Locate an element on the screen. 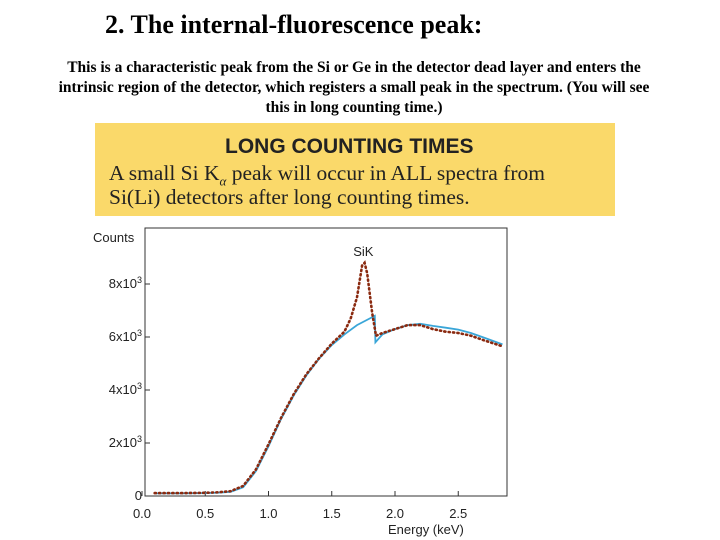  y-tick-label: 4x10³ is located at coordinates (125, 389).